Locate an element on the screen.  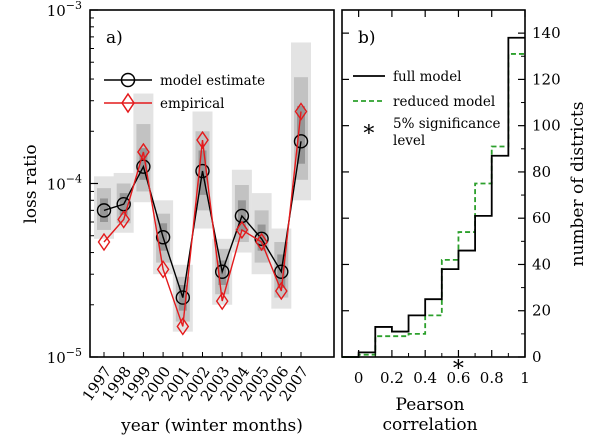
y-tick-label: 140 is located at coordinates (546, 33).